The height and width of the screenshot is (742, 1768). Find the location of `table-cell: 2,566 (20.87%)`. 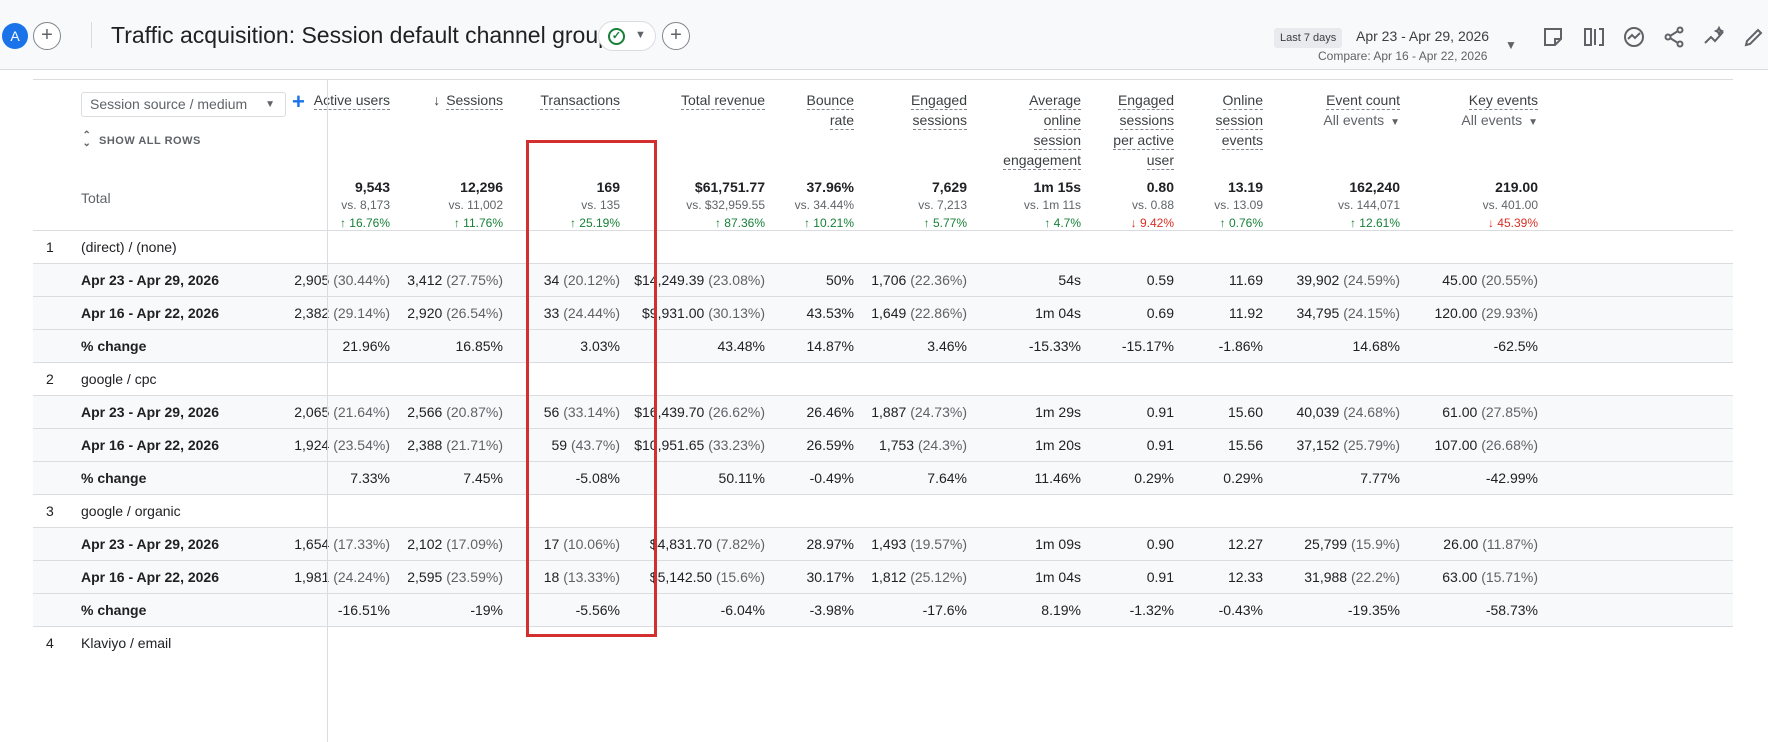

table-cell: 2,566 (20.87%) is located at coordinates (448, 412).